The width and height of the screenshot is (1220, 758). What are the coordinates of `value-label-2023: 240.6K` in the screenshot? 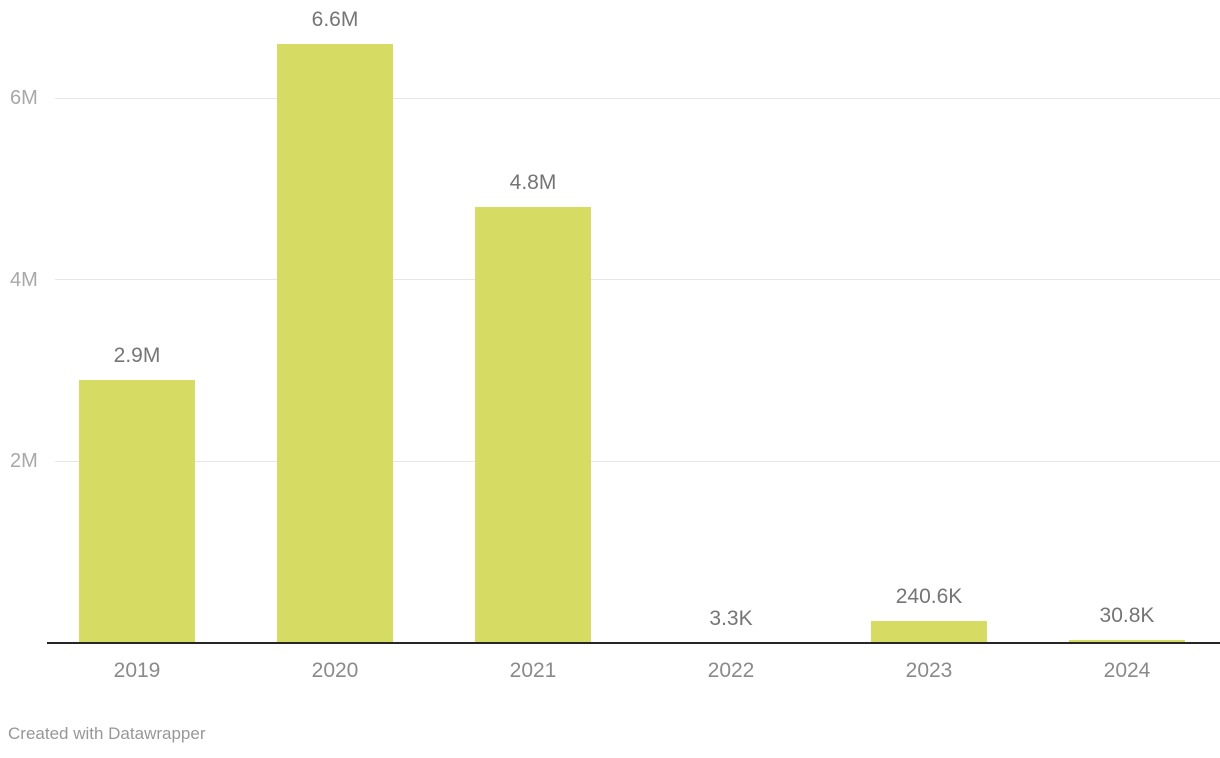 It's located at (929, 597).